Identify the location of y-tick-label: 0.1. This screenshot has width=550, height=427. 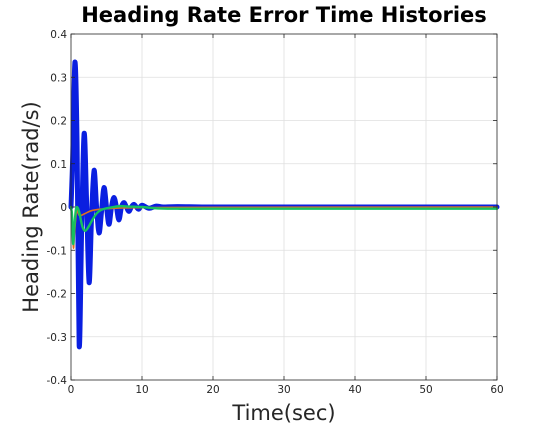
(58, 165).